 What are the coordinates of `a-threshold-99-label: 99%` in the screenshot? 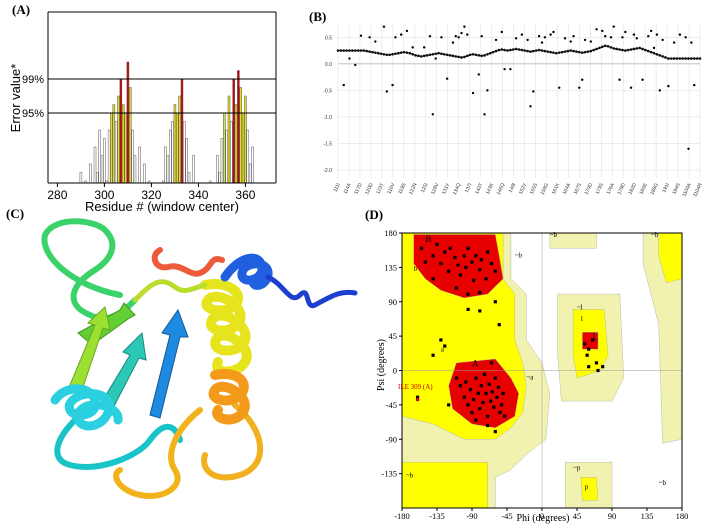 It's located at (33, 80).